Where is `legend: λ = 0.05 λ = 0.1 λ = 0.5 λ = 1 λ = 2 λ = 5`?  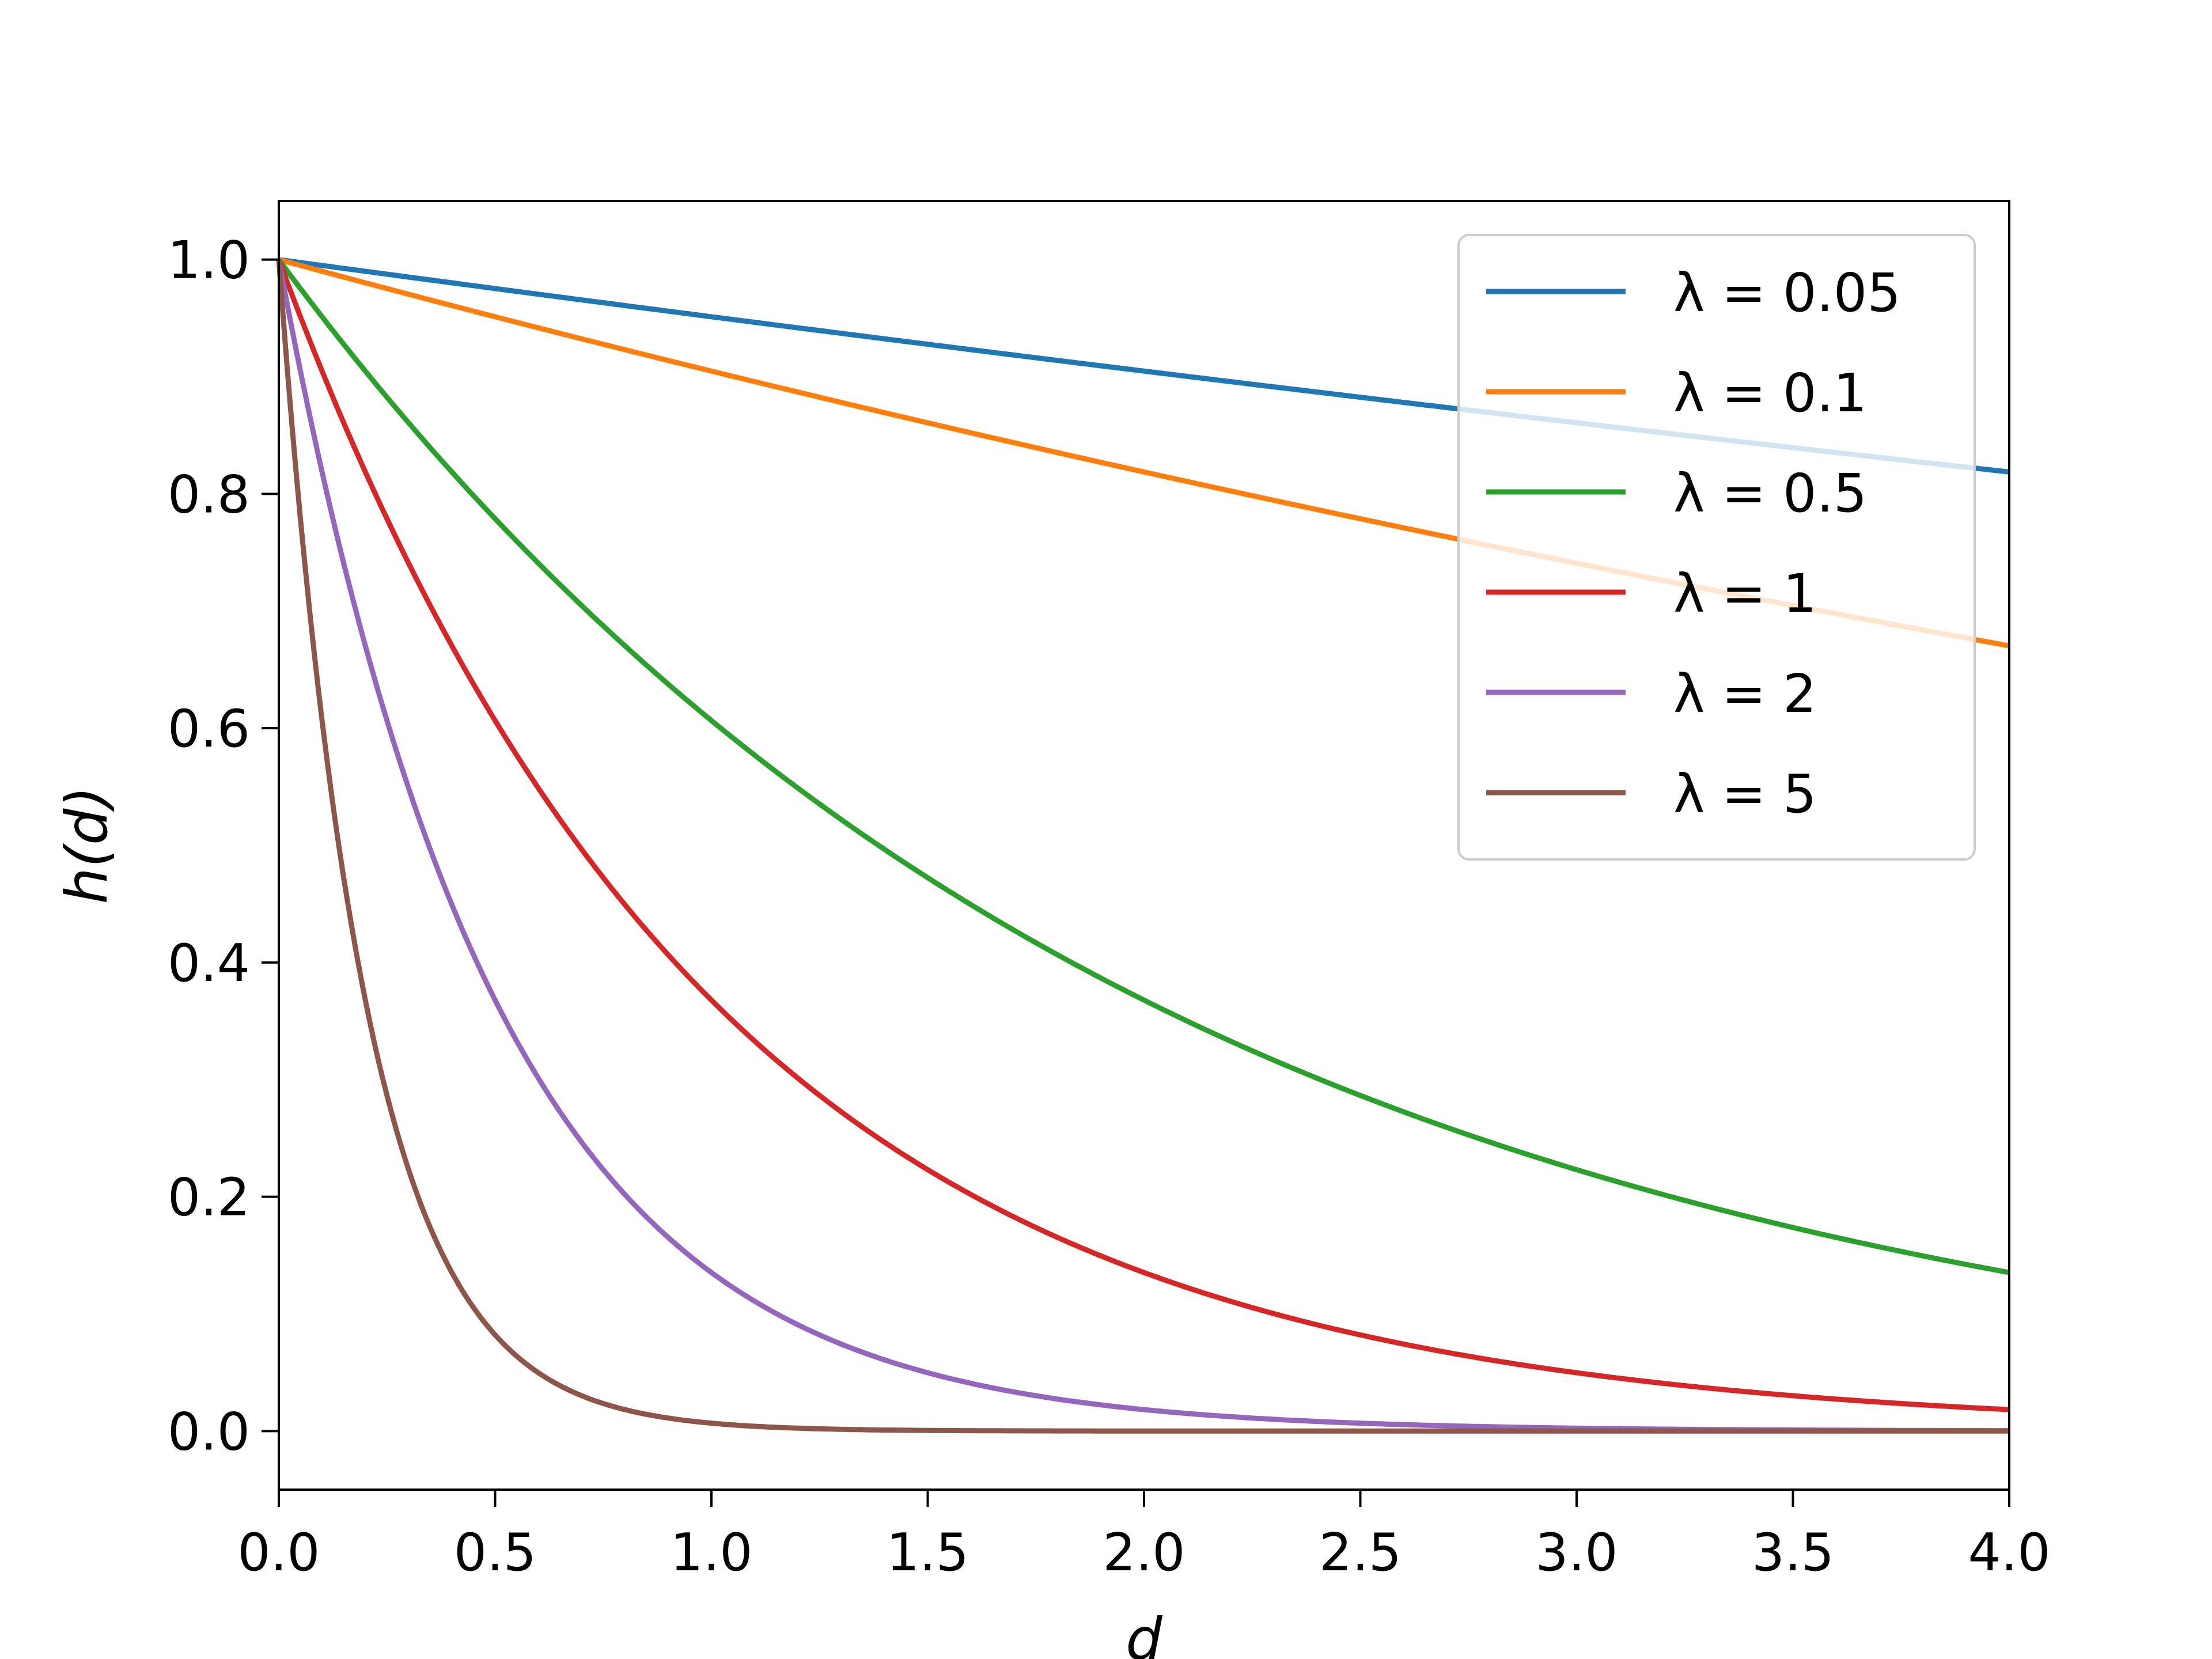 legend: λ = 0.05 λ = 0.1 λ = 0.5 λ = 1 λ = 2 λ = 5 is located at coordinates (1716, 547).